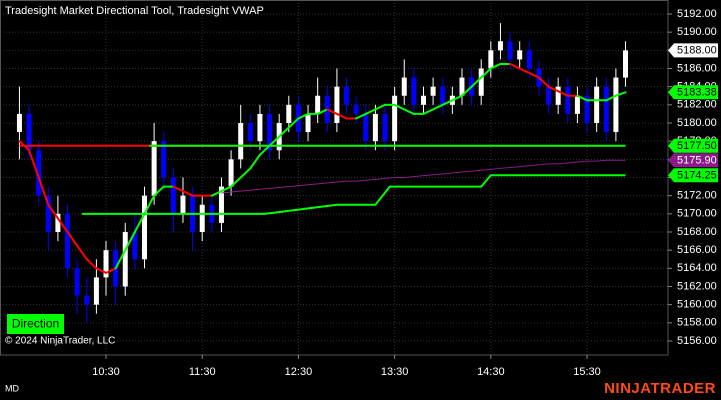  I want to click on x-tick-label: 15:30, so click(587, 372).